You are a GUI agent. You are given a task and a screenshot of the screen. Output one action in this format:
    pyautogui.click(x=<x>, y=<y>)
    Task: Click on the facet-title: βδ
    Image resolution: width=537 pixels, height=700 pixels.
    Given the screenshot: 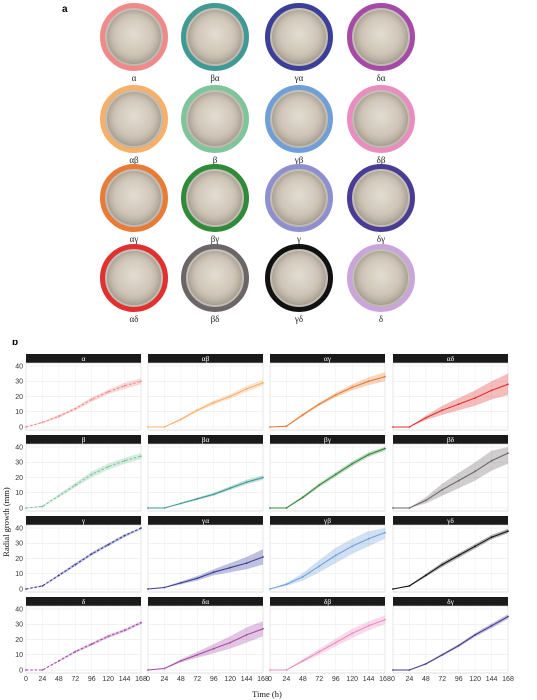 What is the action you would take?
    pyautogui.click(x=451, y=439)
    